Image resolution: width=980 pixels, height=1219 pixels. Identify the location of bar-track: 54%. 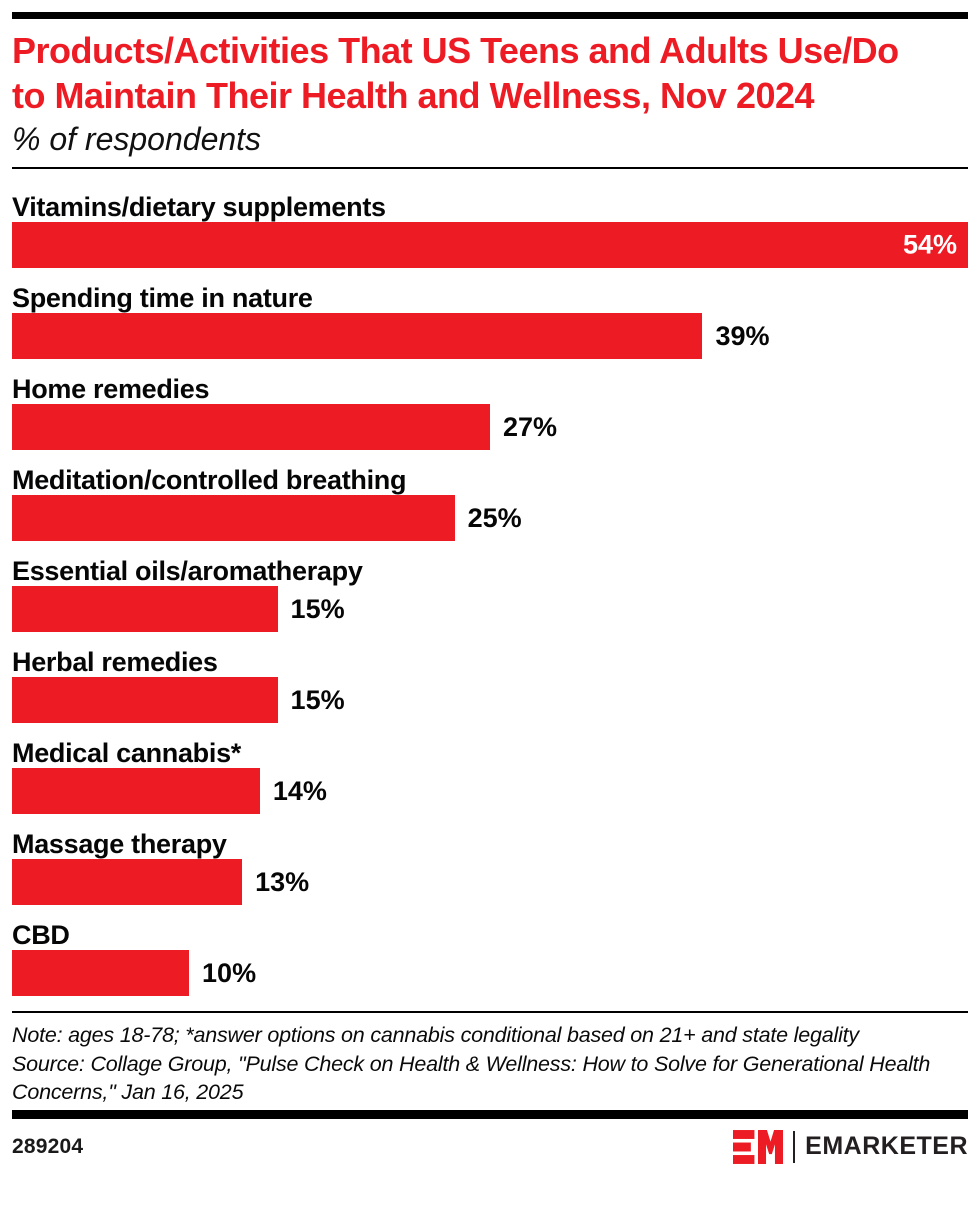
(490, 245).